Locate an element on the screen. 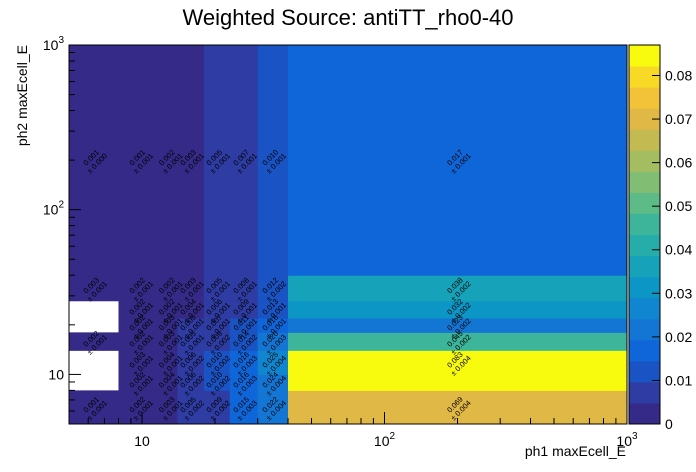  colorbar-tick-label: 0.03 is located at coordinates (678, 293).